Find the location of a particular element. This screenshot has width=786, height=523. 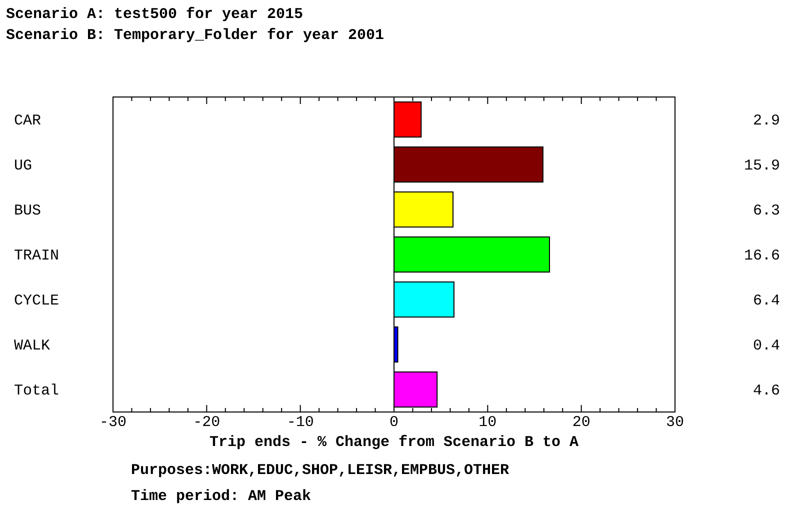

text: Purposes:WORK,EDUC,SHOP,LEISR,EMPBUS,OTHER is located at coordinates (320, 470).